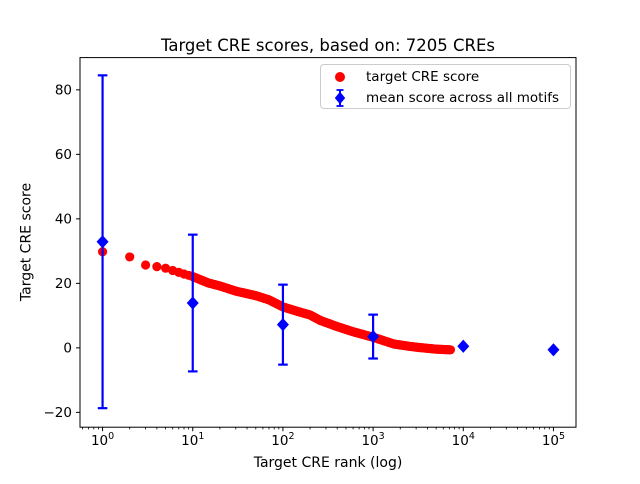 The height and width of the screenshot is (484, 640). Describe the element at coordinates (340, 76) in the screenshot. I see `red-circle-marker-icon` at that location.